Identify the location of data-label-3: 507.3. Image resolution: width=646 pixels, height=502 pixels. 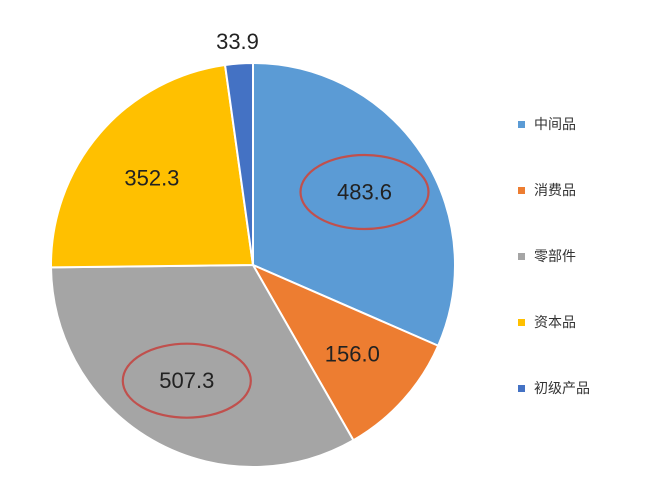
(186, 380).